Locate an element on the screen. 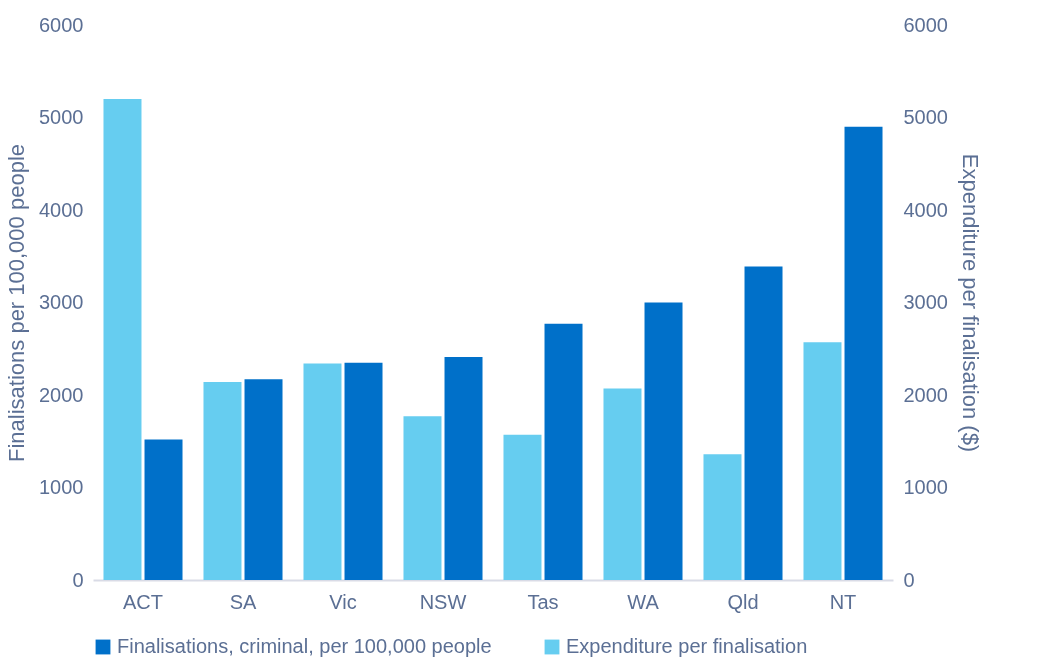  y-tick-label: 0 is located at coordinates (78, 579).